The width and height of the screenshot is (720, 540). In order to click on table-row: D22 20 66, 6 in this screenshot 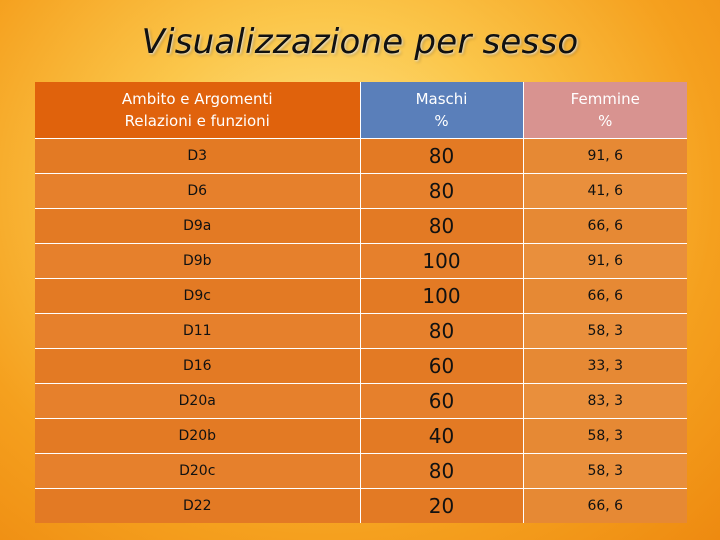, I will do `click(361, 505)`.